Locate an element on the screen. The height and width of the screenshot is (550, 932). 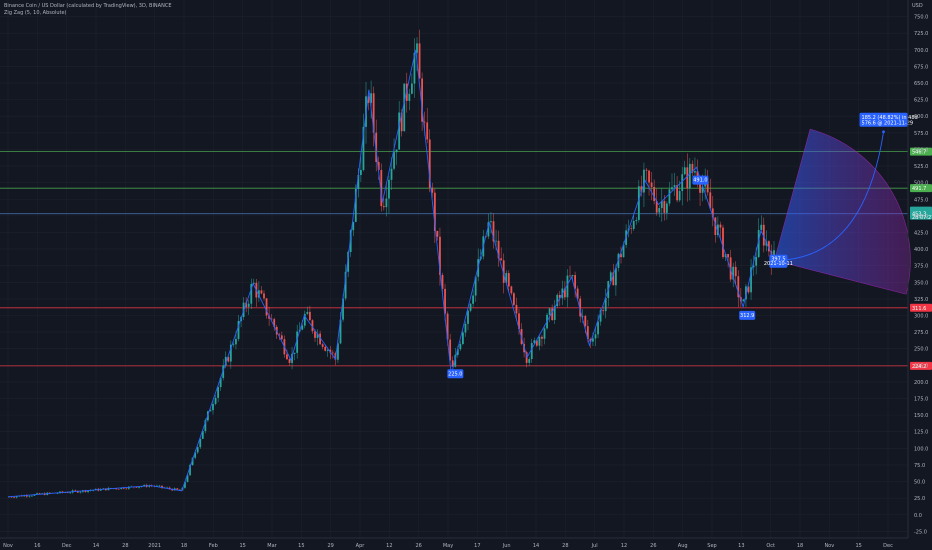
x-tick-label: 17 is located at coordinates (477, 546).